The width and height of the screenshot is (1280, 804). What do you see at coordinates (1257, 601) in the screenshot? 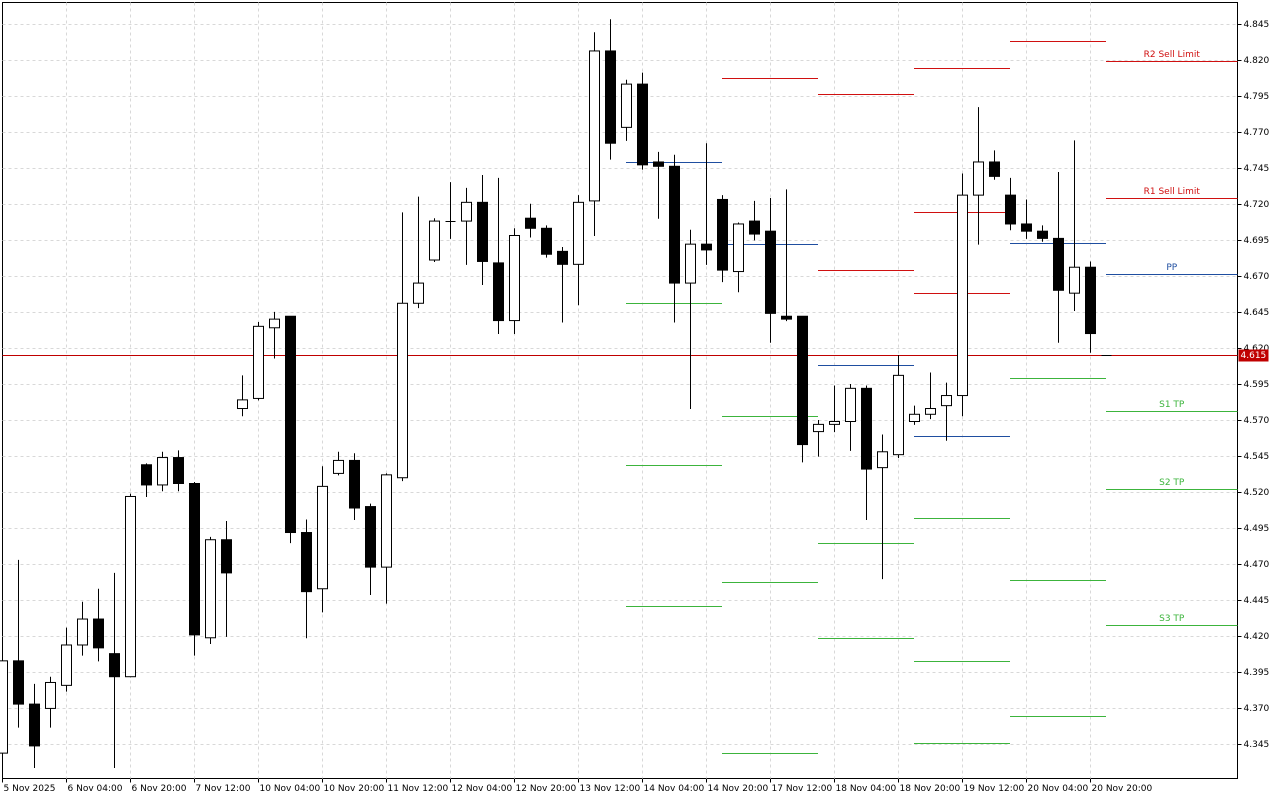
I see `y-tick-label: 4.445` at bounding box center [1257, 601].